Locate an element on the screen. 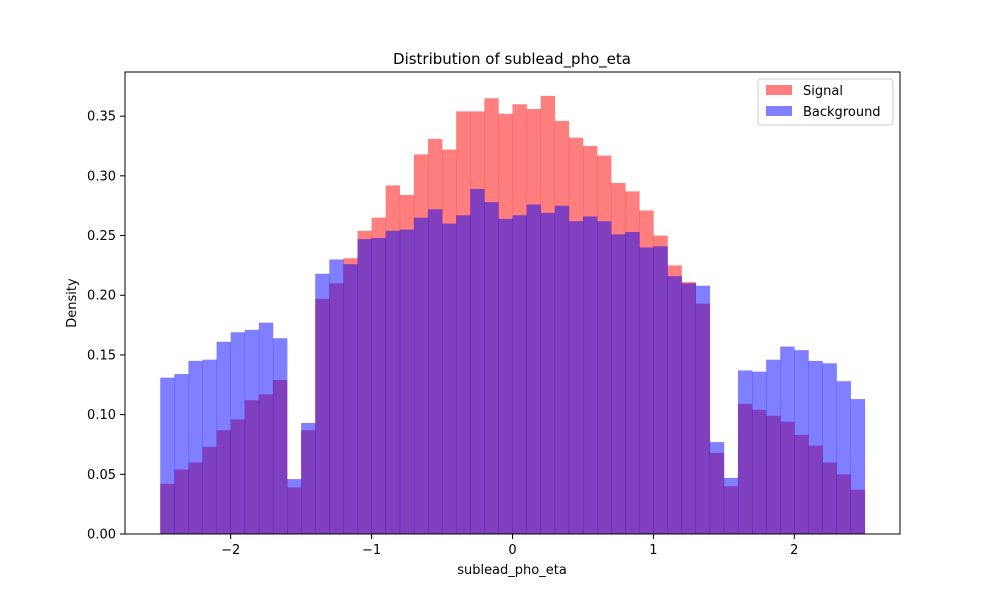  y-tick-label: 0.20 is located at coordinates (101, 296).